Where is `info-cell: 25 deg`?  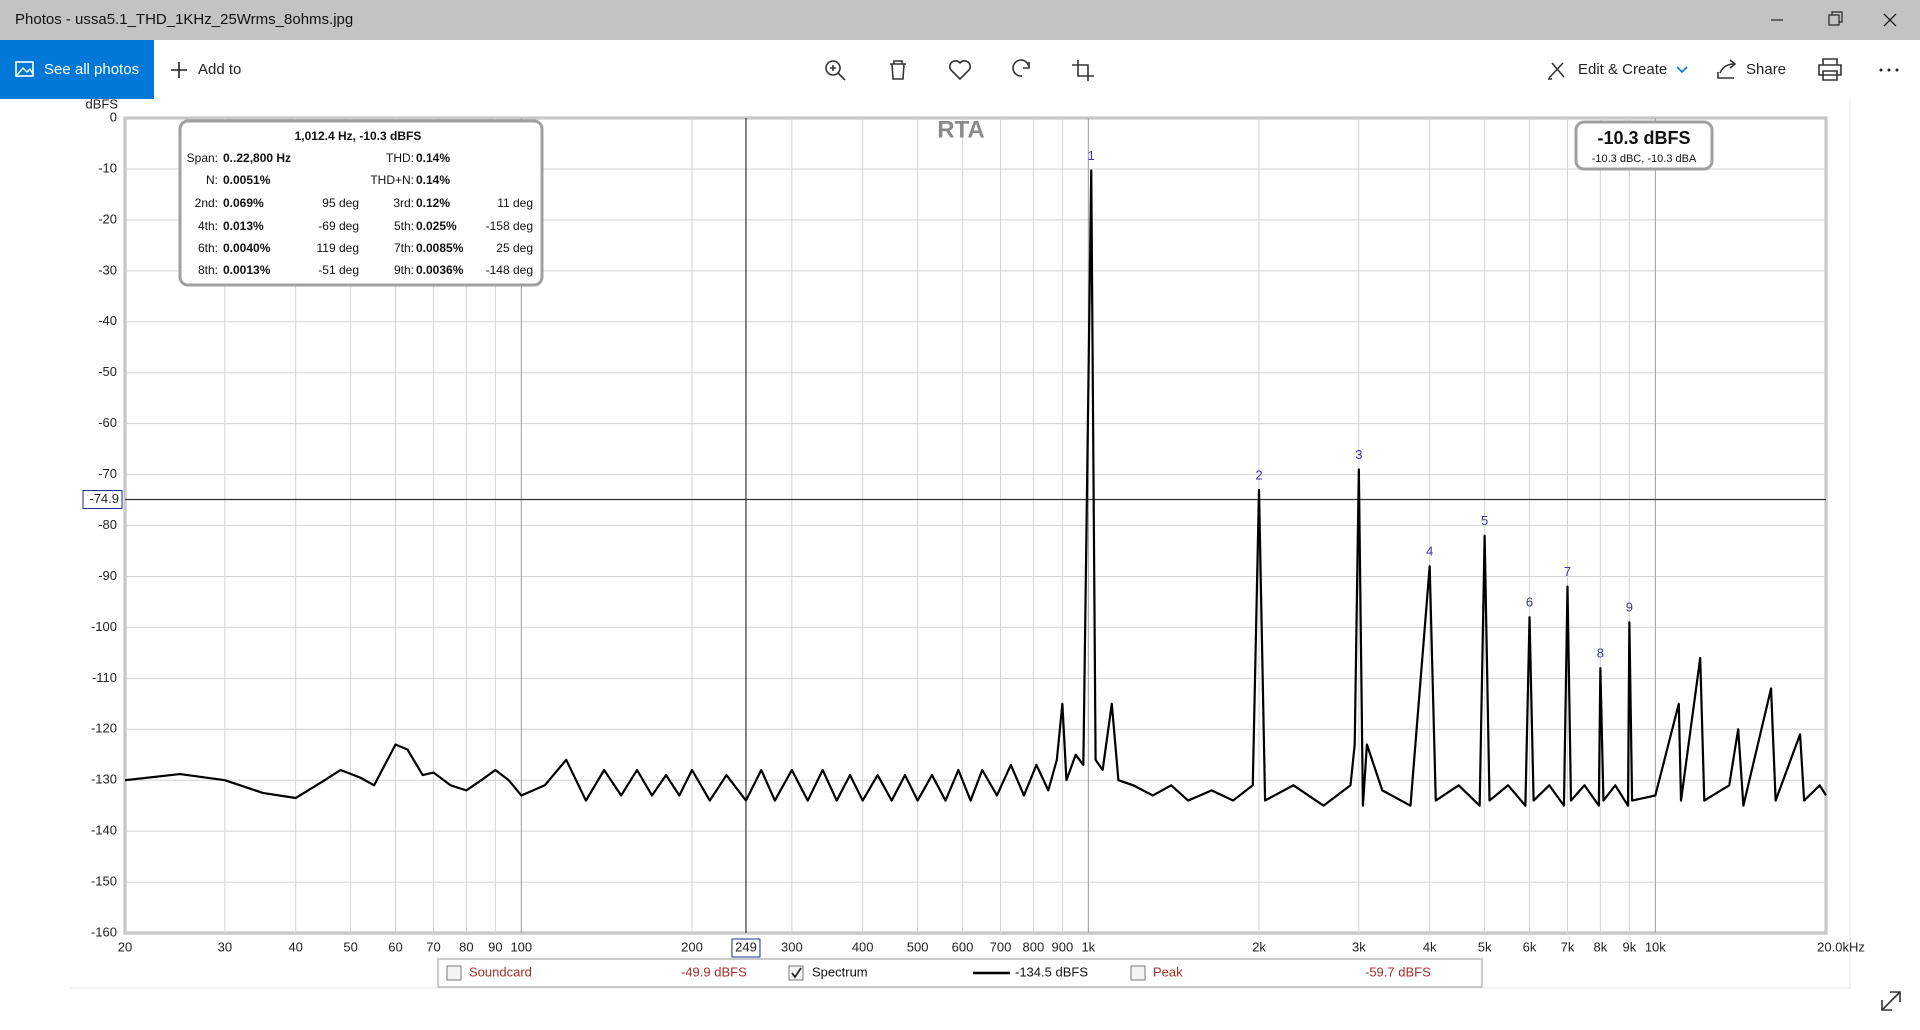
info-cell: 25 deg is located at coordinates (514, 248).